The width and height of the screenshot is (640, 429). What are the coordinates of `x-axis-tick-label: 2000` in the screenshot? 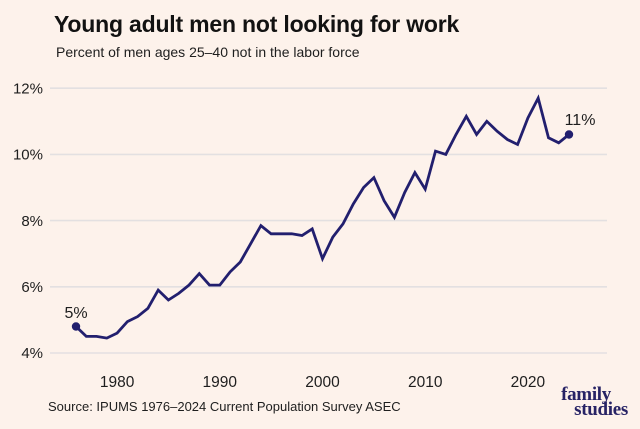 It's located at (322, 382).